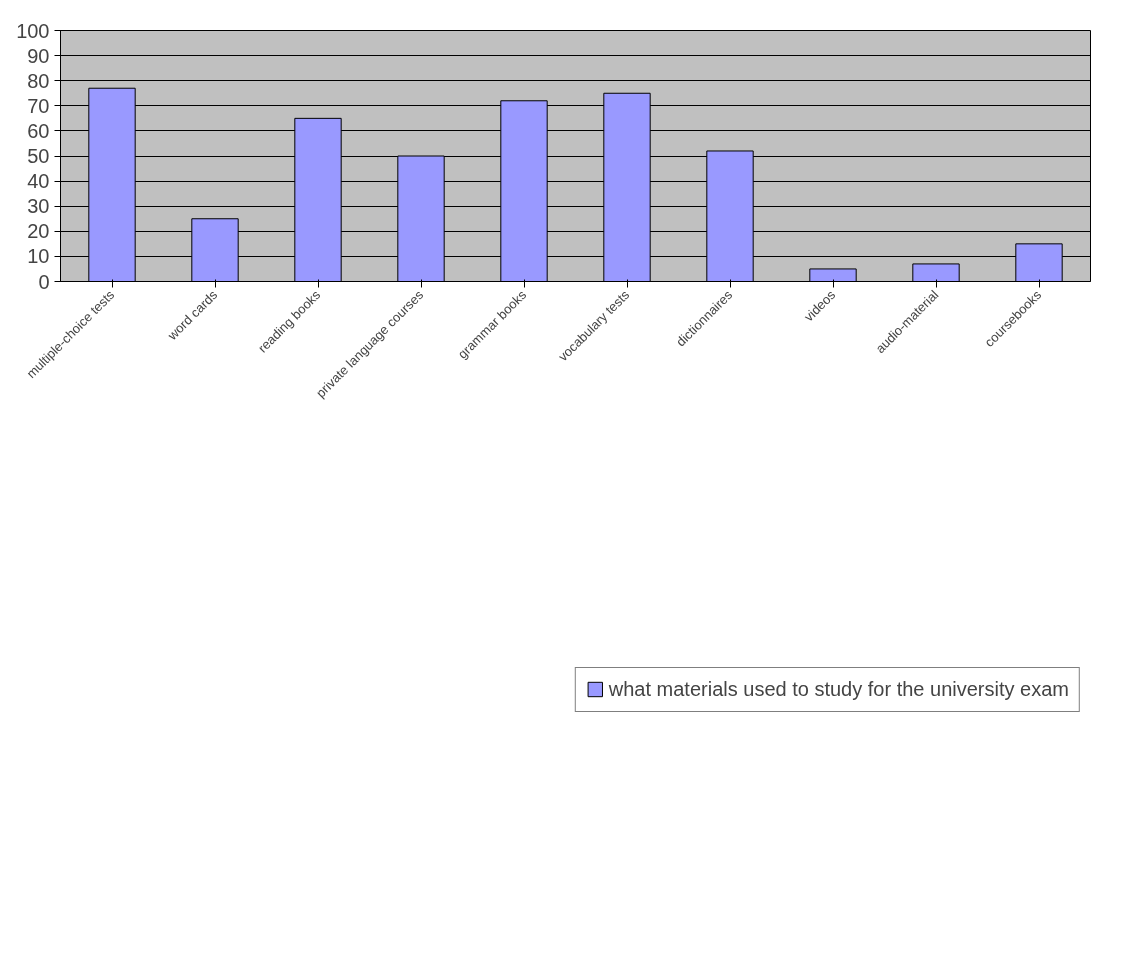  What do you see at coordinates (38, 156) in the screenshot?
I see `y-tick-label: 50` at bounding box center [38, 156].